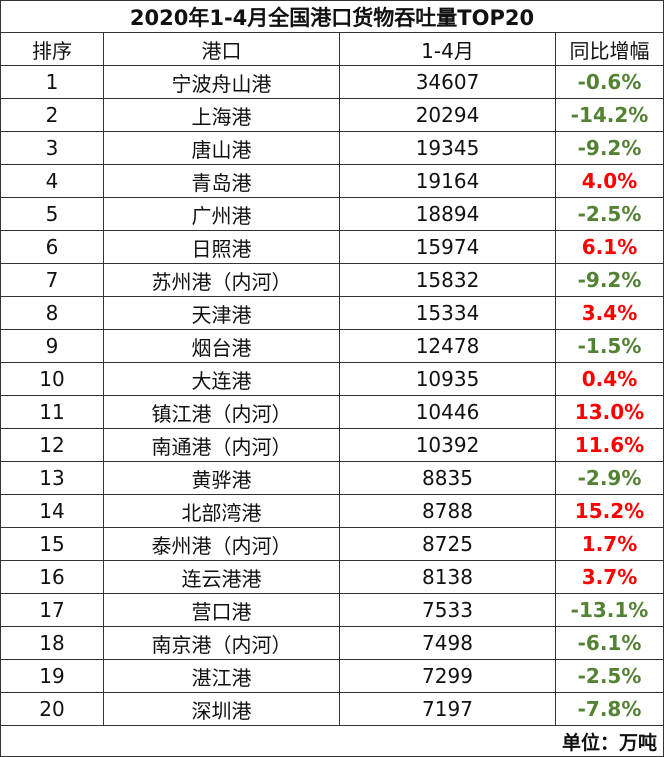 The image size is (664, 757). Describe the element at coordinates (447, 49) in the screenshot. I see `header-period: 1-4月` at that location.